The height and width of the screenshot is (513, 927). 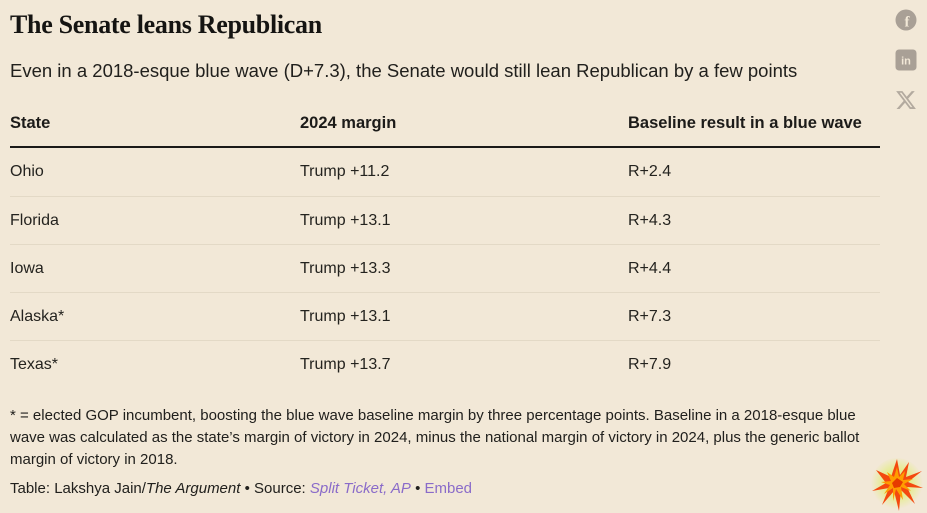 What do you see at coordinates (78, 489) in the screenshot?
I see `attribution-table-label: Table: Lakshya Jain/` at bounding box center [78, 489].